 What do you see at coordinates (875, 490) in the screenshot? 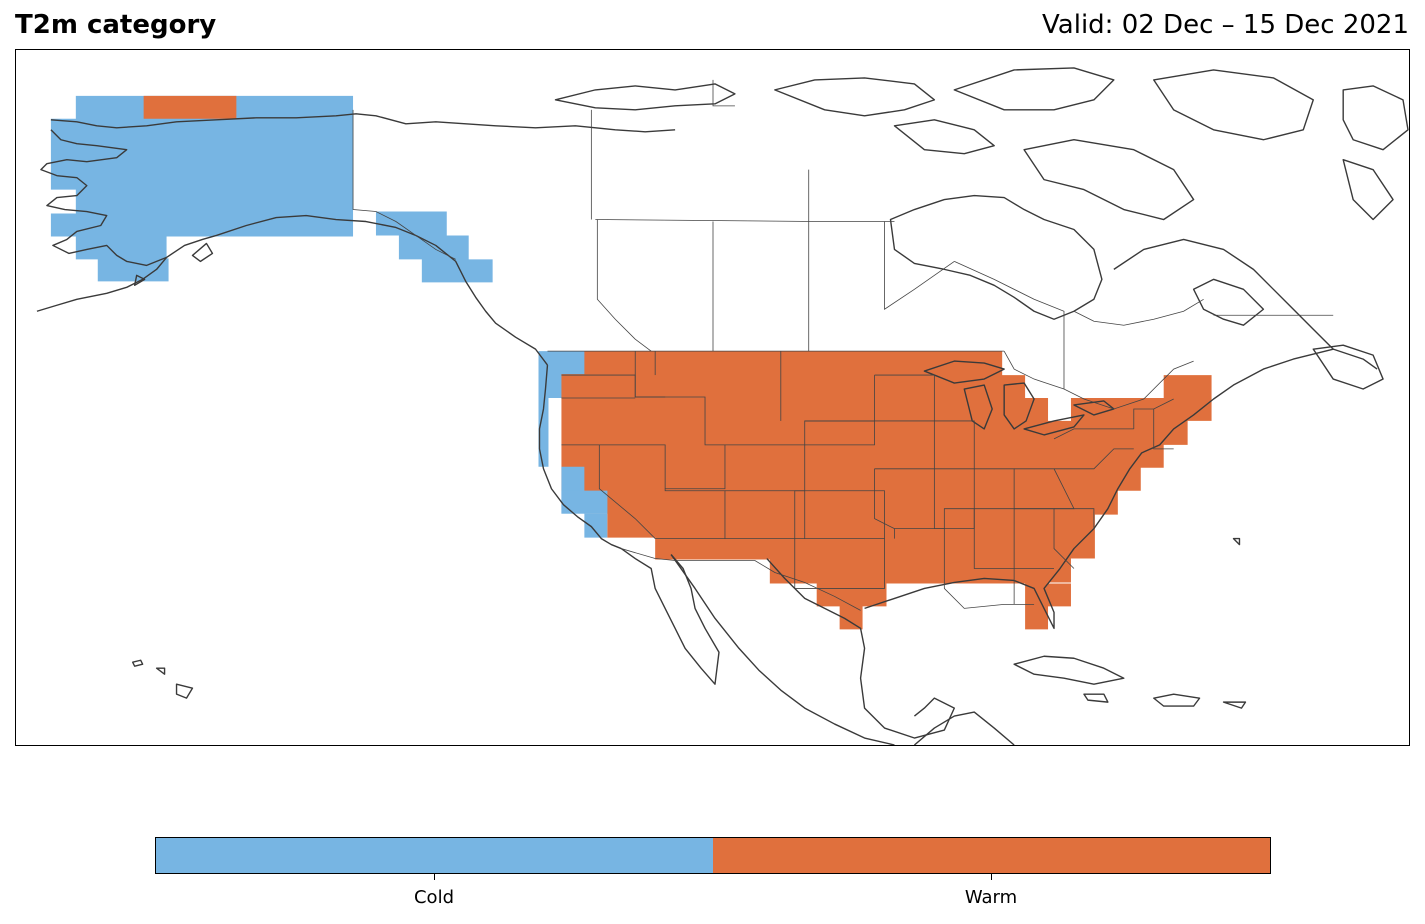
I see `conus-warm-cells` at bounding box center [875, 490].